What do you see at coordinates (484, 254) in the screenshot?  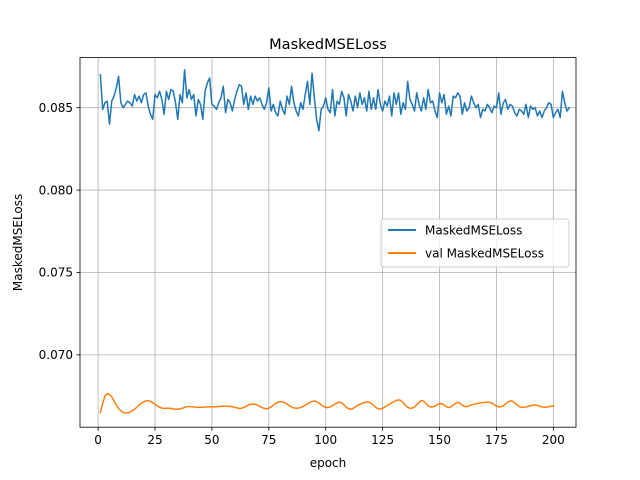 I see `legend-label-val: val MaskedMSELoss` at bounding box center [484, 254].